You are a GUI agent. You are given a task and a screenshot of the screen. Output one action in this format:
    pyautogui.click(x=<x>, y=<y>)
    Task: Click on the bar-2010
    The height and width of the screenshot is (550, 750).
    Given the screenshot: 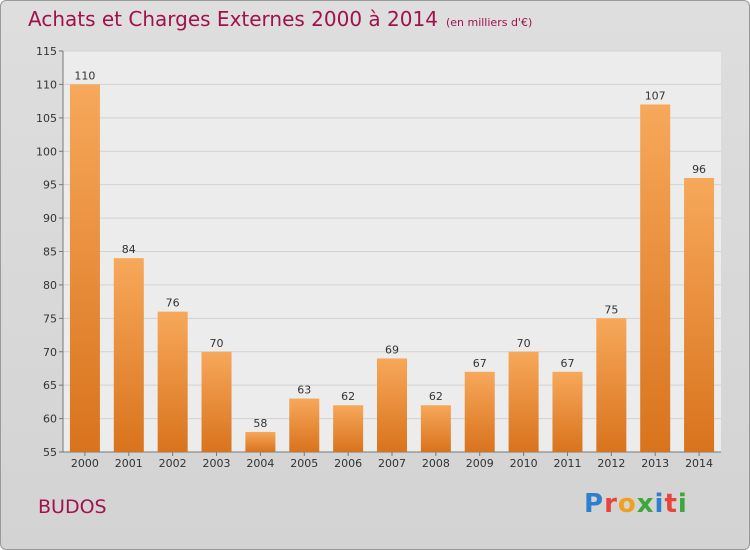 What is the action you would take?
    pyautogui.click(x=523, y=401)
    